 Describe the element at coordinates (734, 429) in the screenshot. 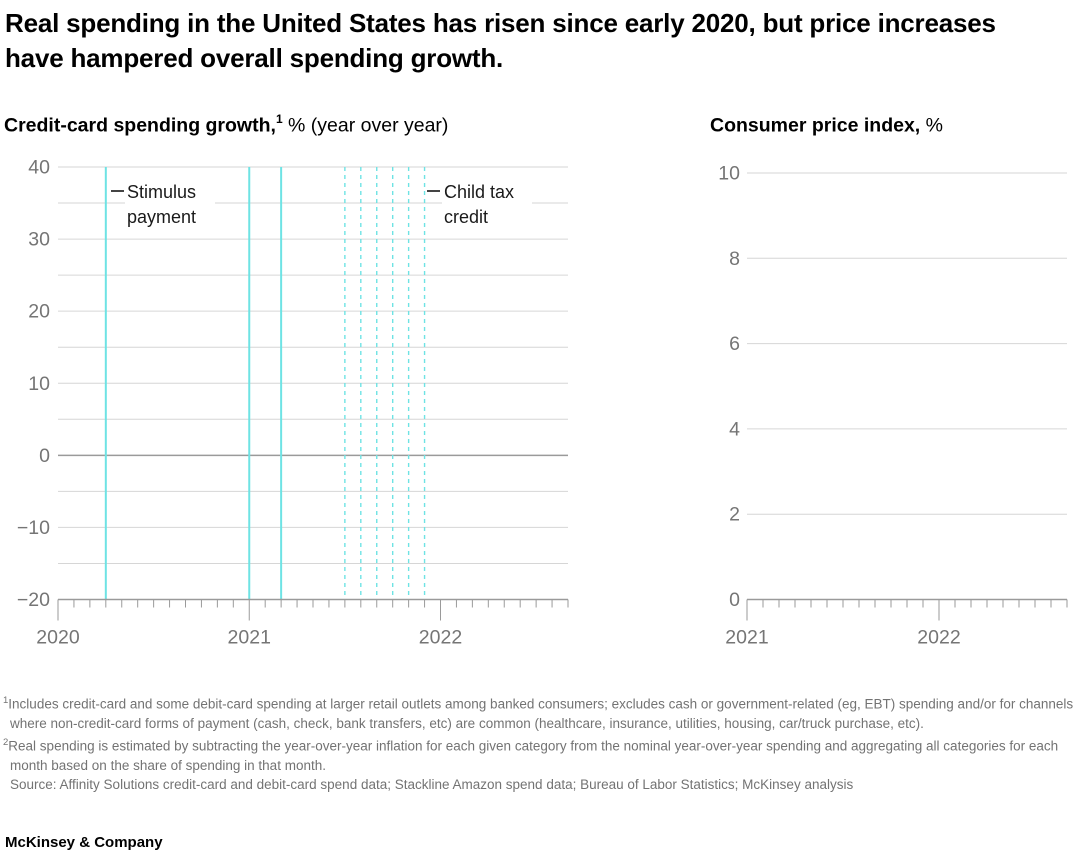

I see `y-tick-label: 4` at that location.